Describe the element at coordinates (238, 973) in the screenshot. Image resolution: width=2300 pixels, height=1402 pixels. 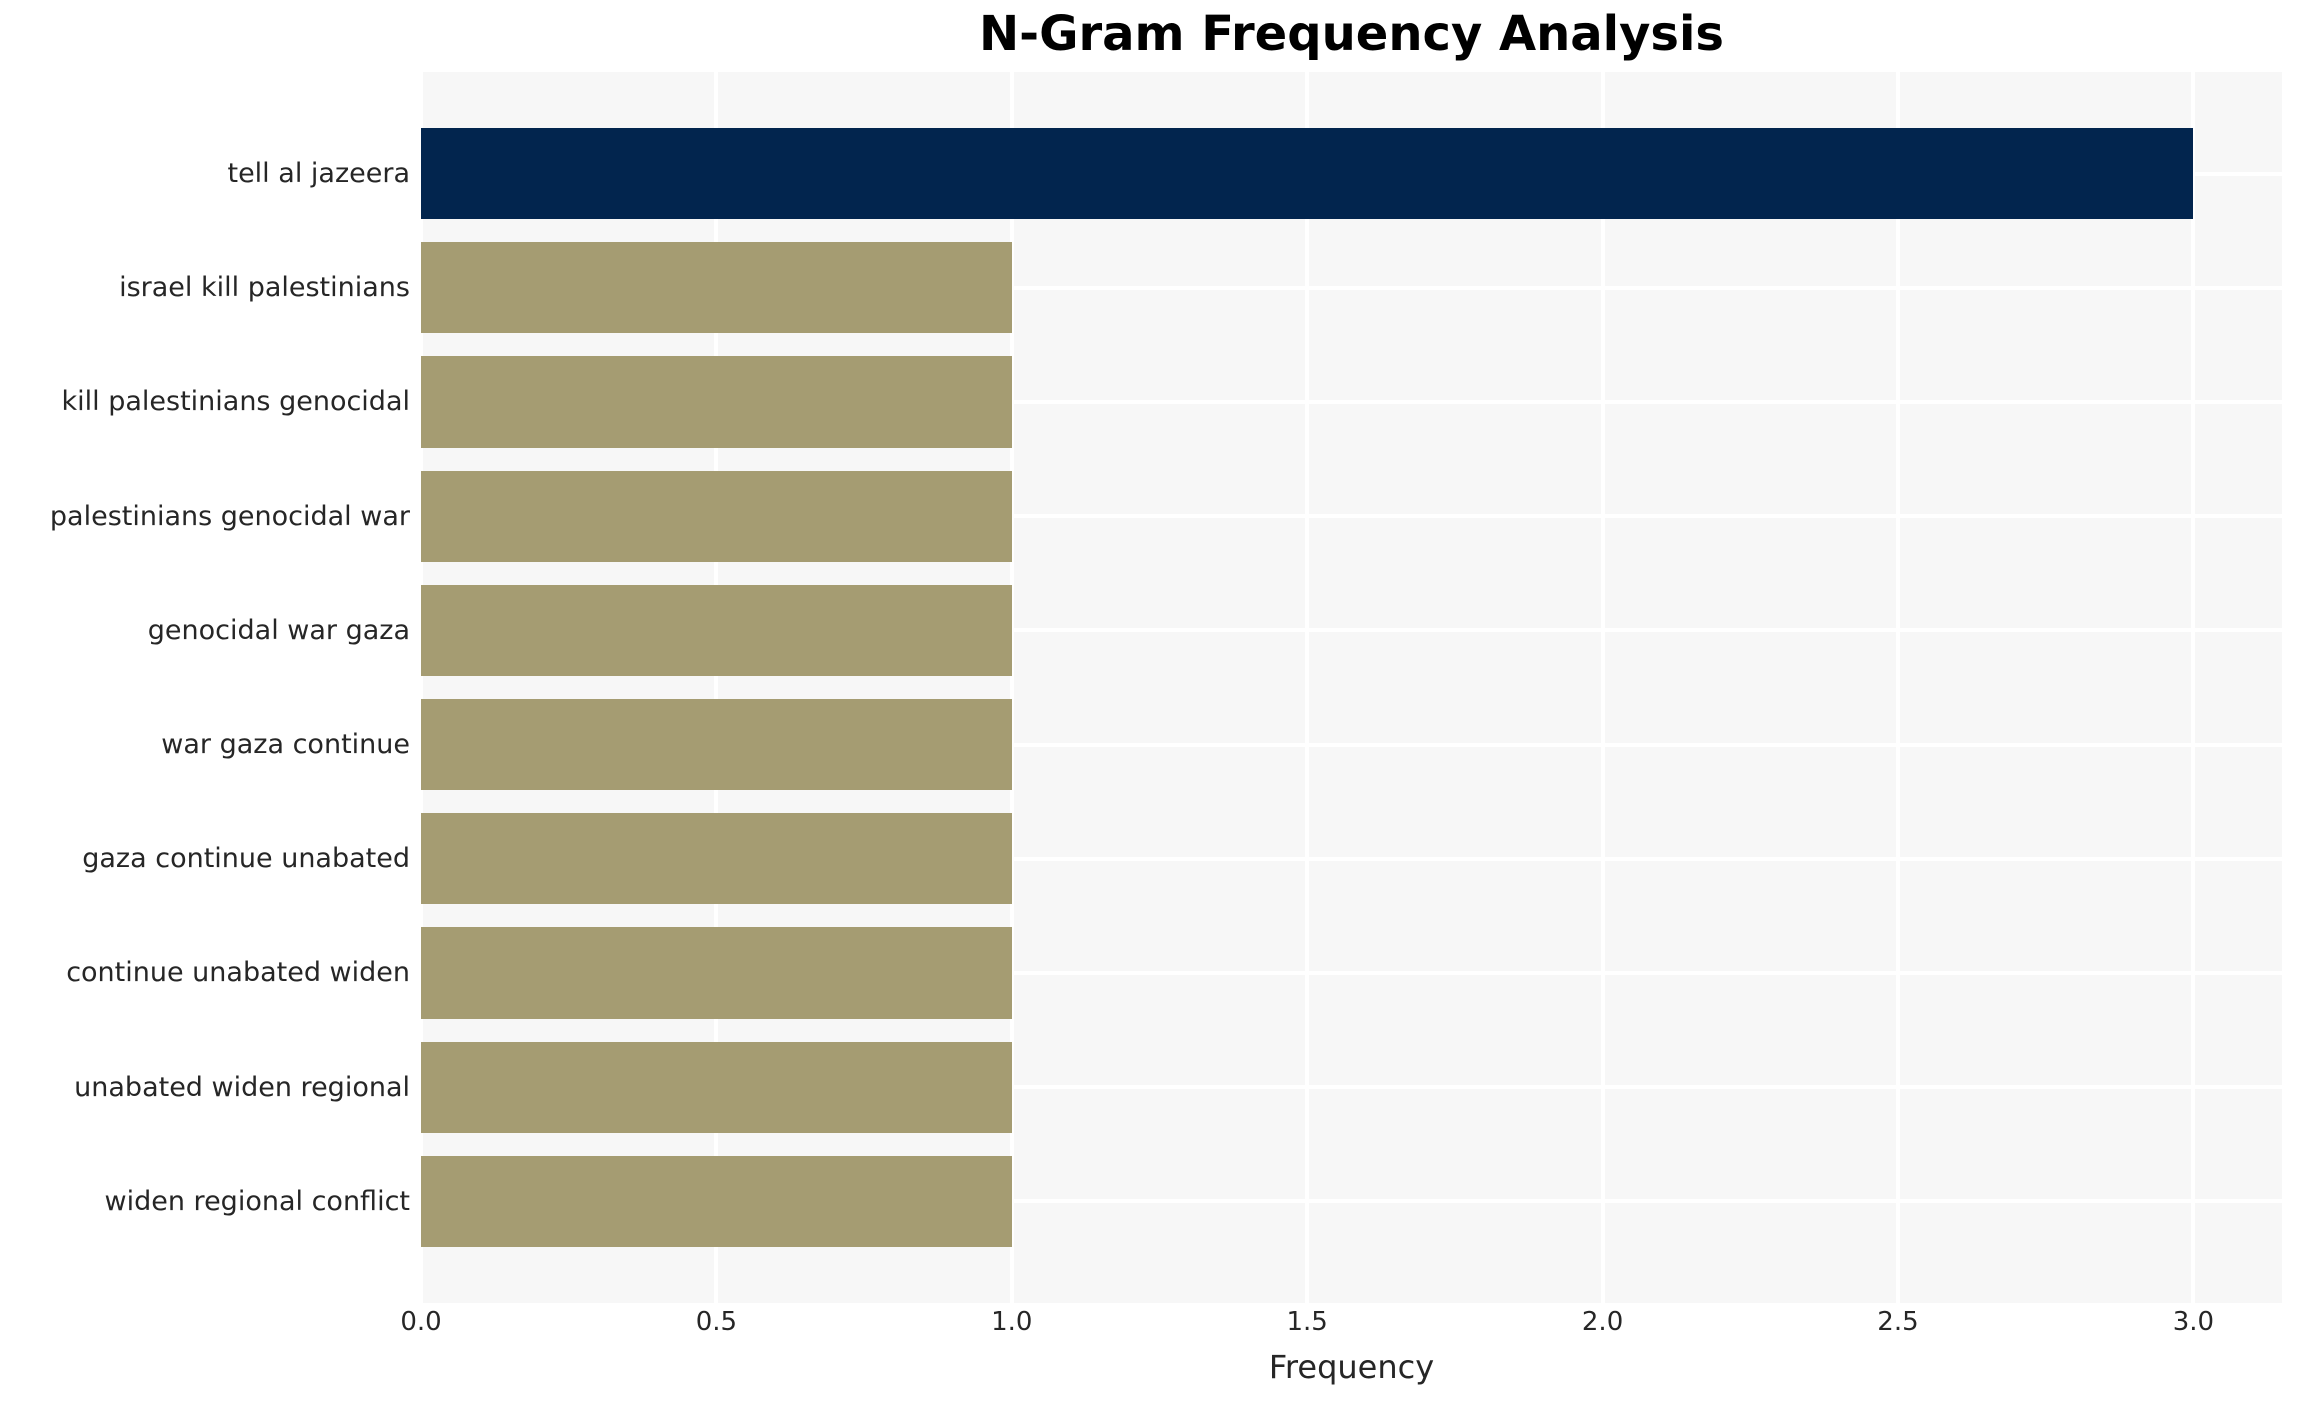
I see `y-tick-label: continue unabated widen` at that location.